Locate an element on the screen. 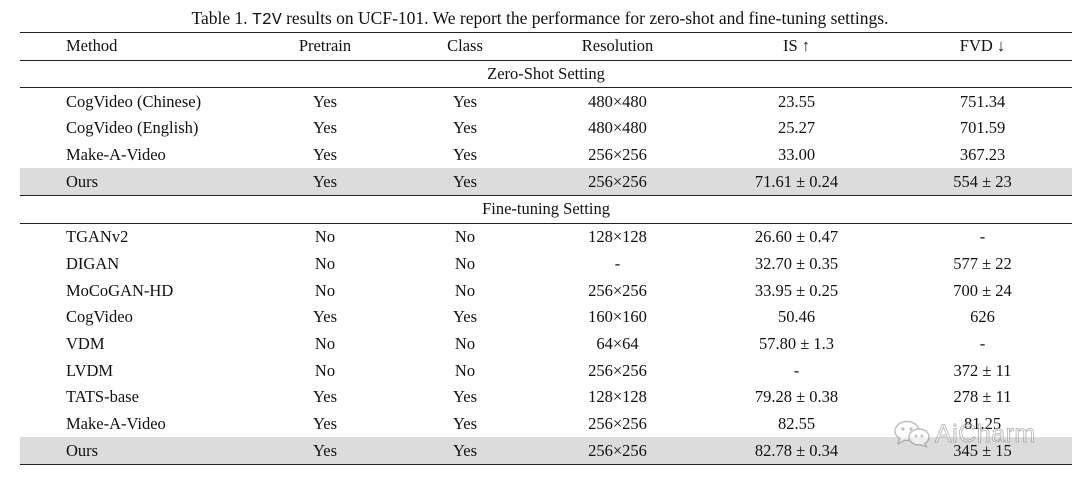  cell-method: LVDM is located at coordinates (90, 370).